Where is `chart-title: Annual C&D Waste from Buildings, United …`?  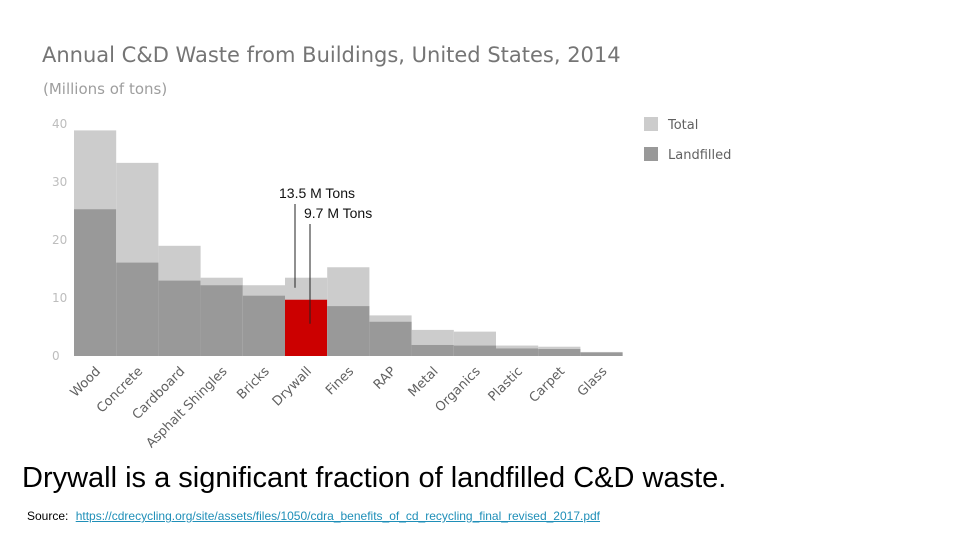 chart-title: Annual C&D Waste from Buildings, United … is located at coordinates (331, 55).